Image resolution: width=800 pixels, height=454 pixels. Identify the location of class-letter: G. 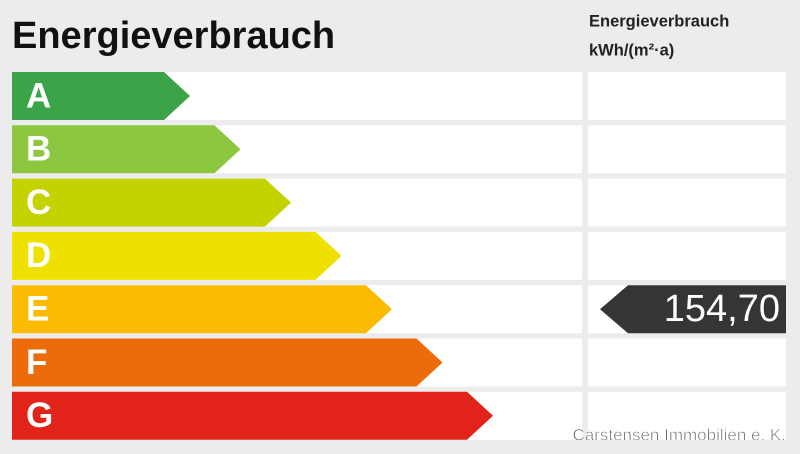
(39, 415).